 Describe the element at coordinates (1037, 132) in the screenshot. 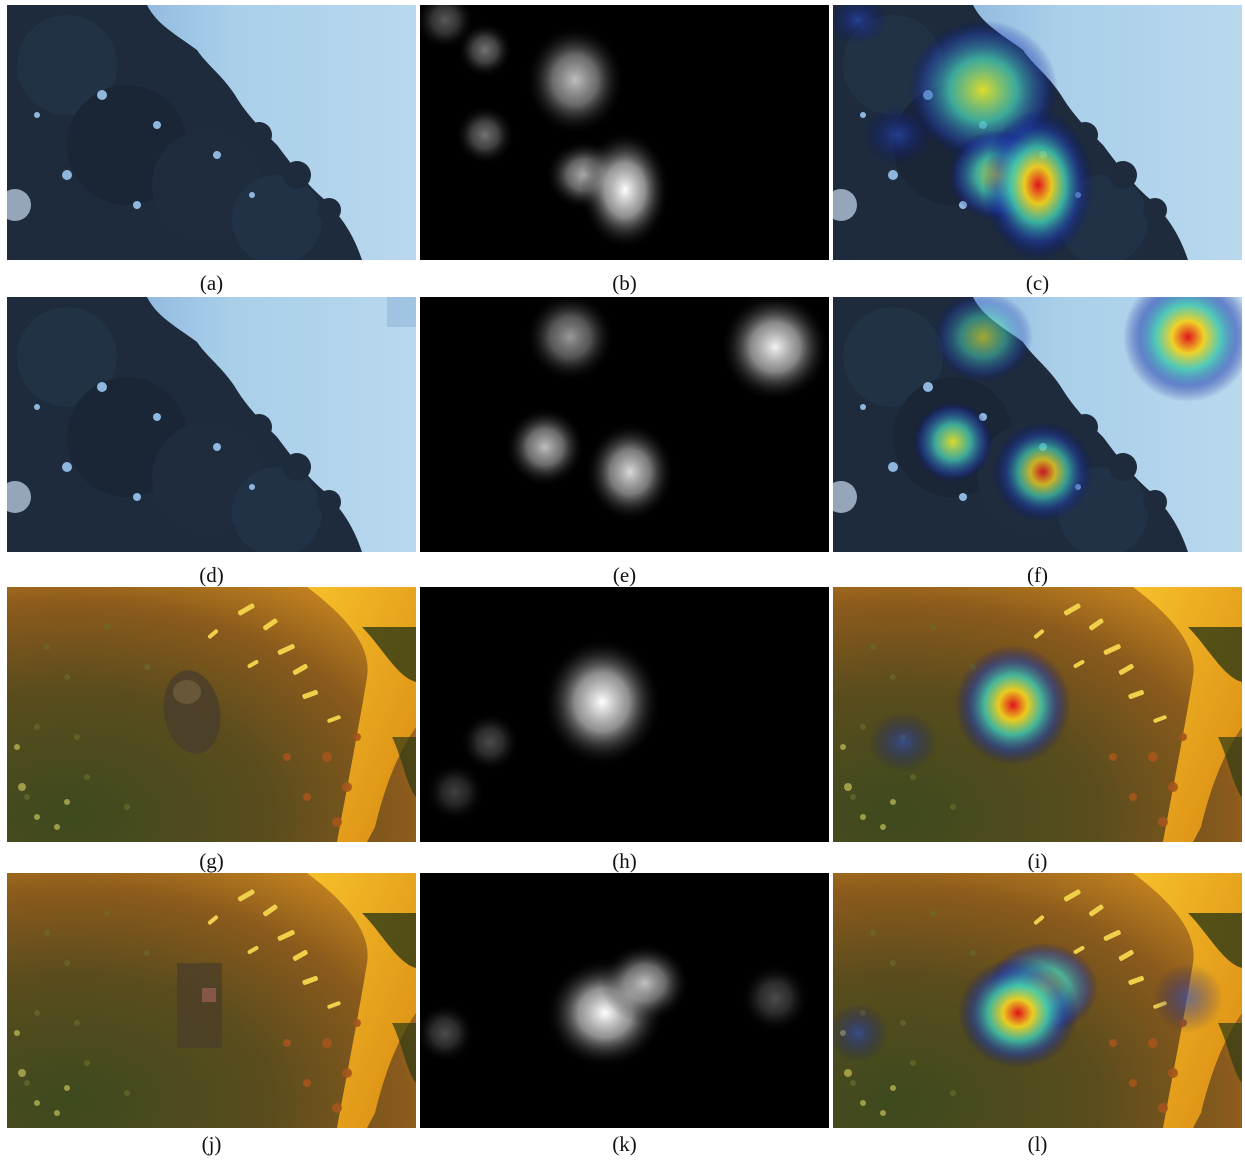

I see `panel-c-heatmap-overlay` at that location.